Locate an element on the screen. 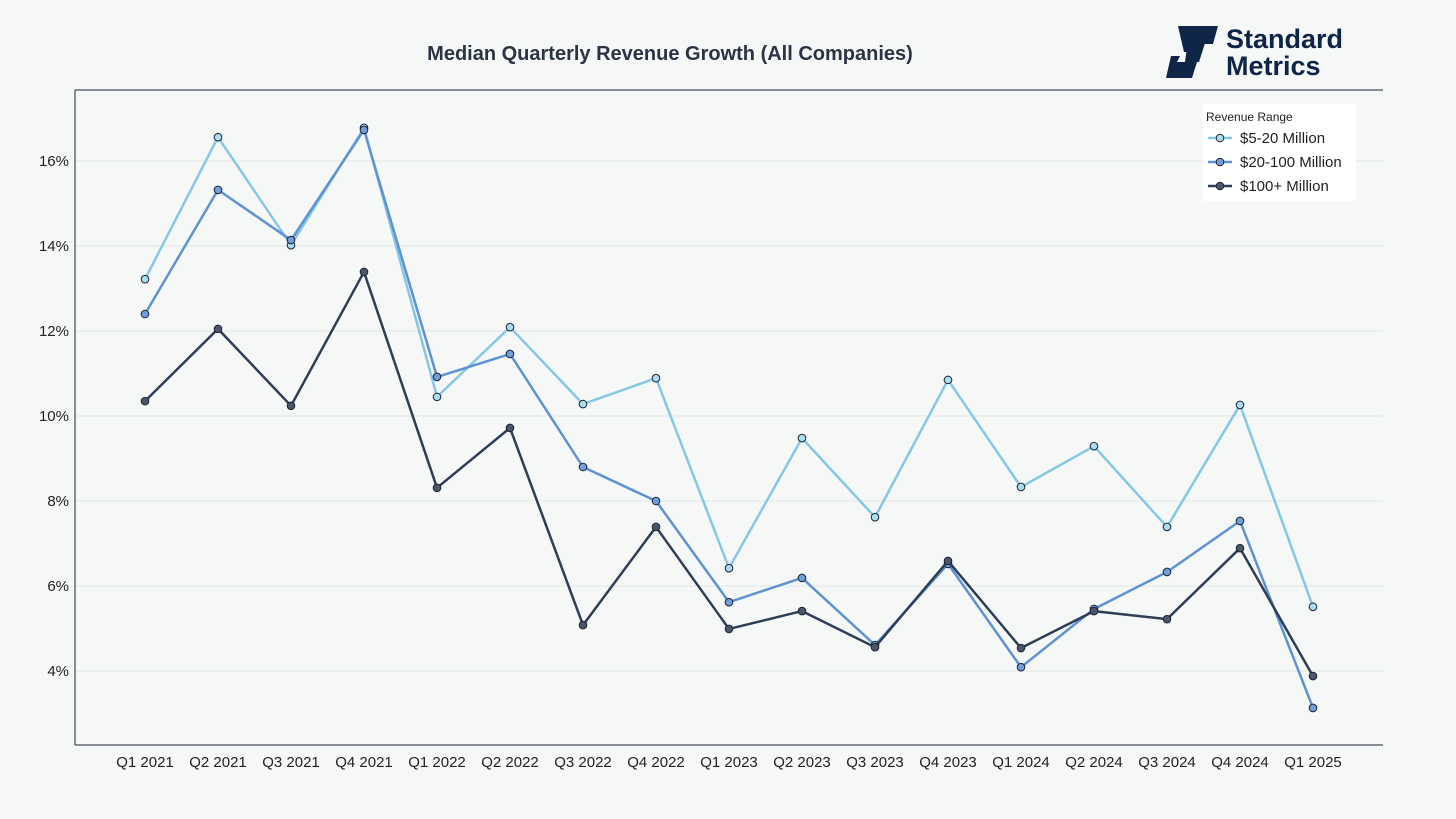 The width and height of the screenshot is (1456, 819). y-tick-label: 8% is located at coordinates (58, 501).